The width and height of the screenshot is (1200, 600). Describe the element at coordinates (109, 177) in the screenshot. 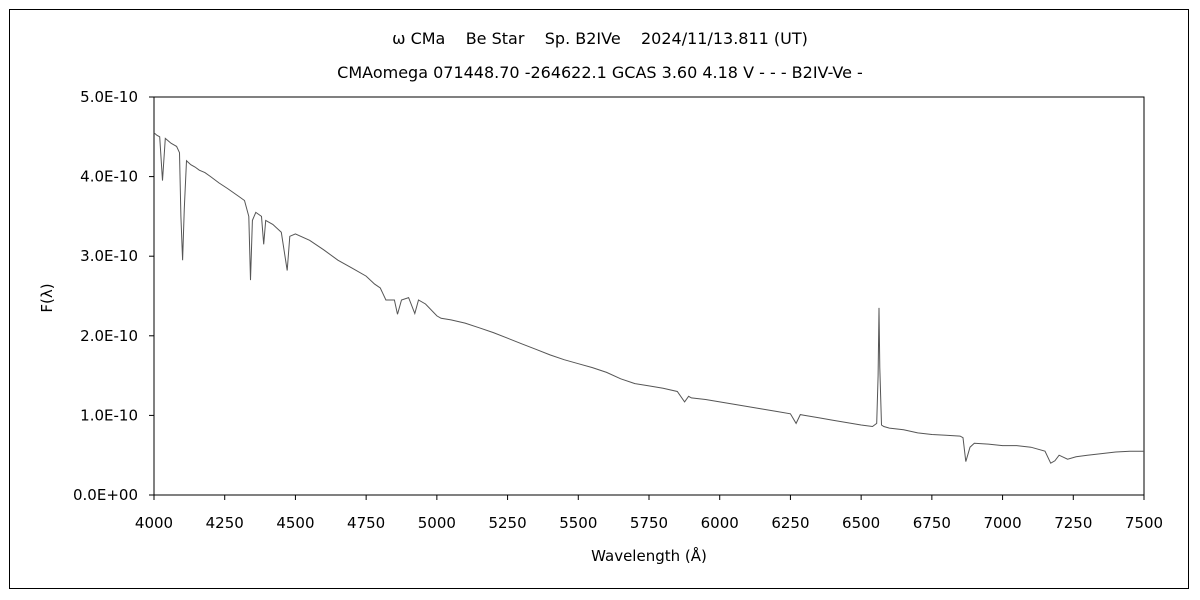

I see `y-tick-label: 4.0E-10` at that location.